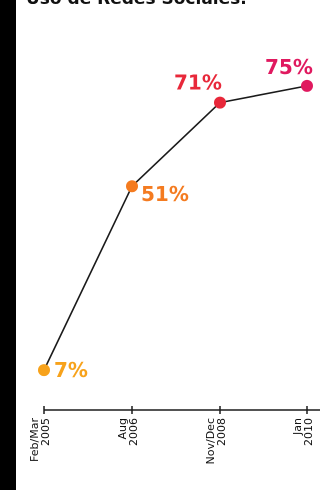  Describe the element at coordinates (210, 441) in the screenshot. I see `x-tick-label-line: Nov/Dec` at that location.